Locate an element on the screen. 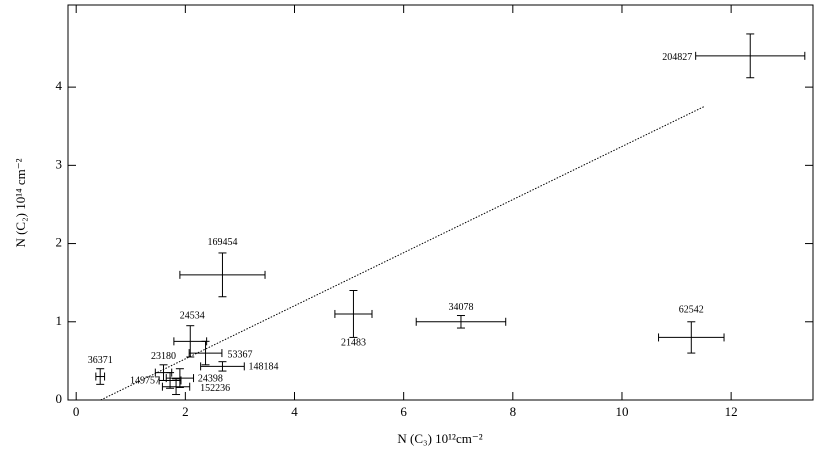 The width and height of the screenshot is (831, 464). point-label: 23180 is located at coordinates (163, 356).